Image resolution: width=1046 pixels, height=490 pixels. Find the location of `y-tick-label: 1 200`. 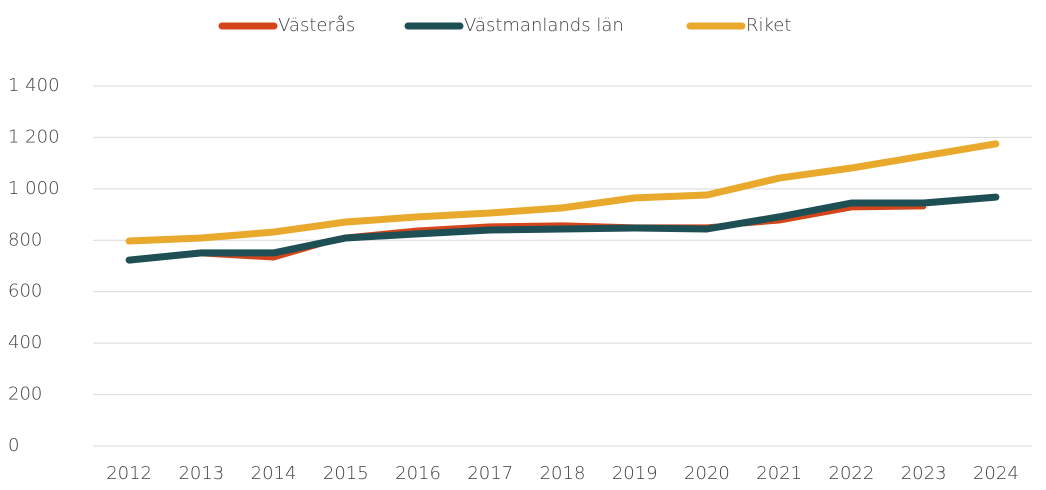

y-tick-label: 1 200 is located at coordinates (34, 136).